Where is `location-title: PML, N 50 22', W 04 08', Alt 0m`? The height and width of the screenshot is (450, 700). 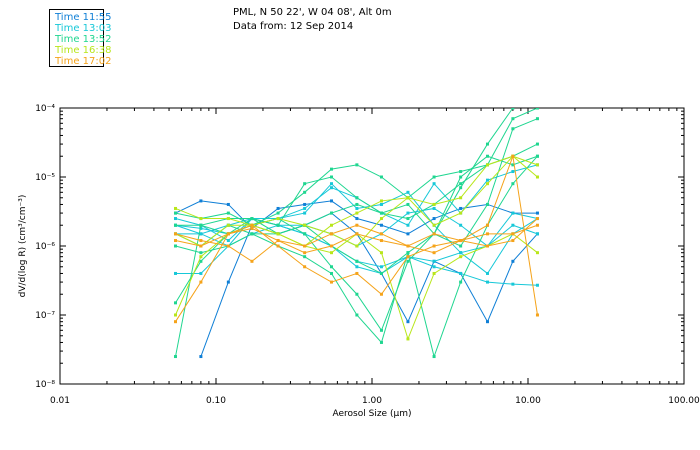
location-title: PML, N 50 22', W 04 08', Alt 0m is located at coordinates (312, 12).